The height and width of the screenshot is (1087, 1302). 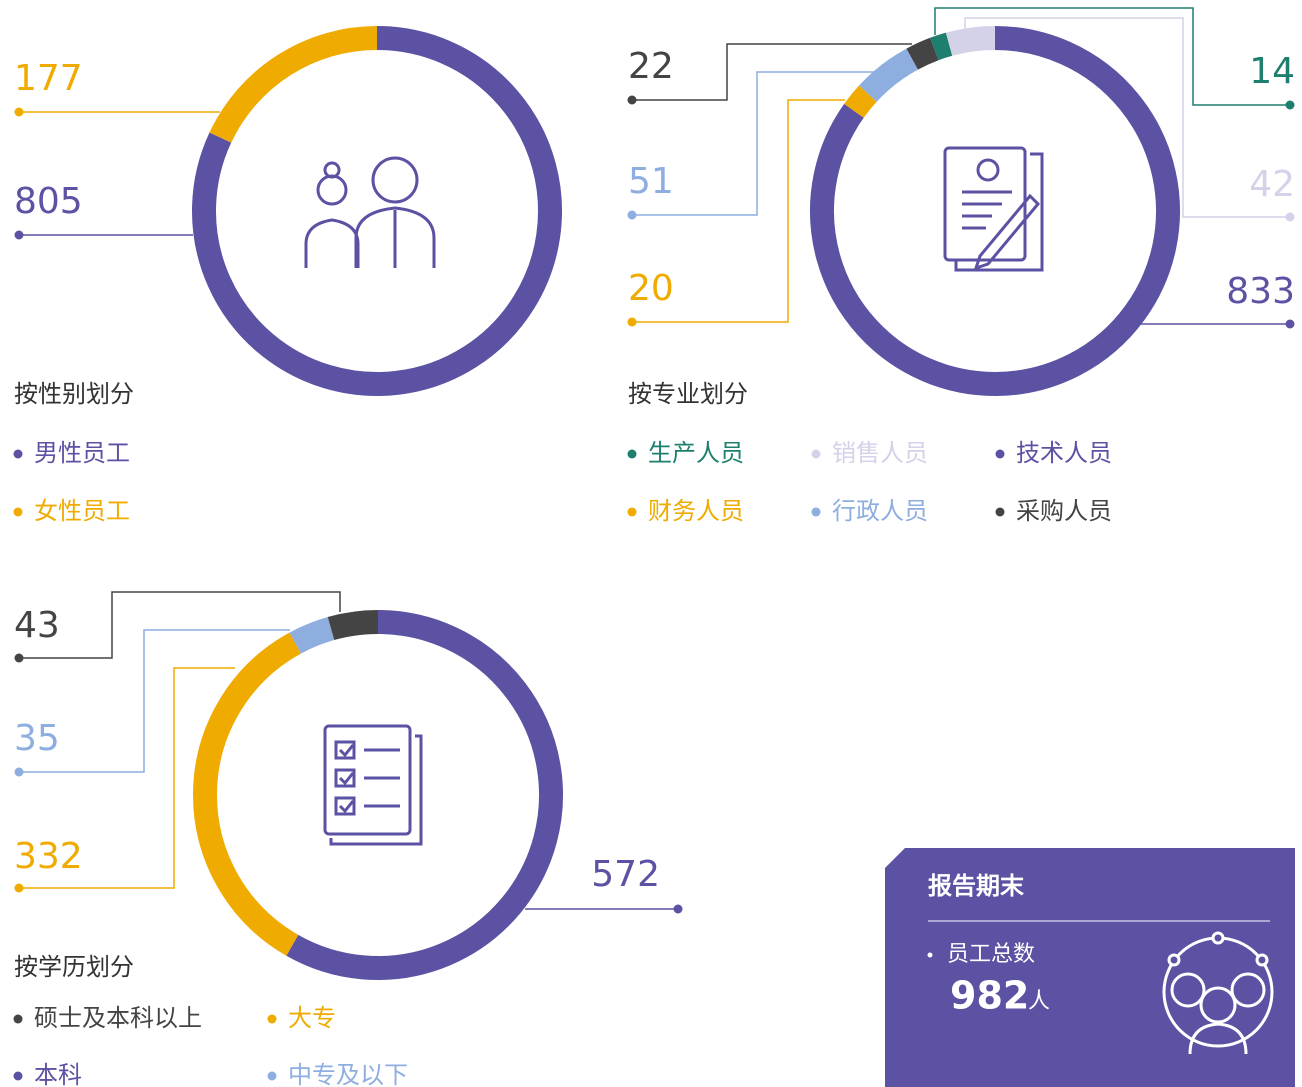 What do you see at coordinates (696, 453) in the screenshot?
I see `legend-label: 生产人员` at bounding box center [696, 453].